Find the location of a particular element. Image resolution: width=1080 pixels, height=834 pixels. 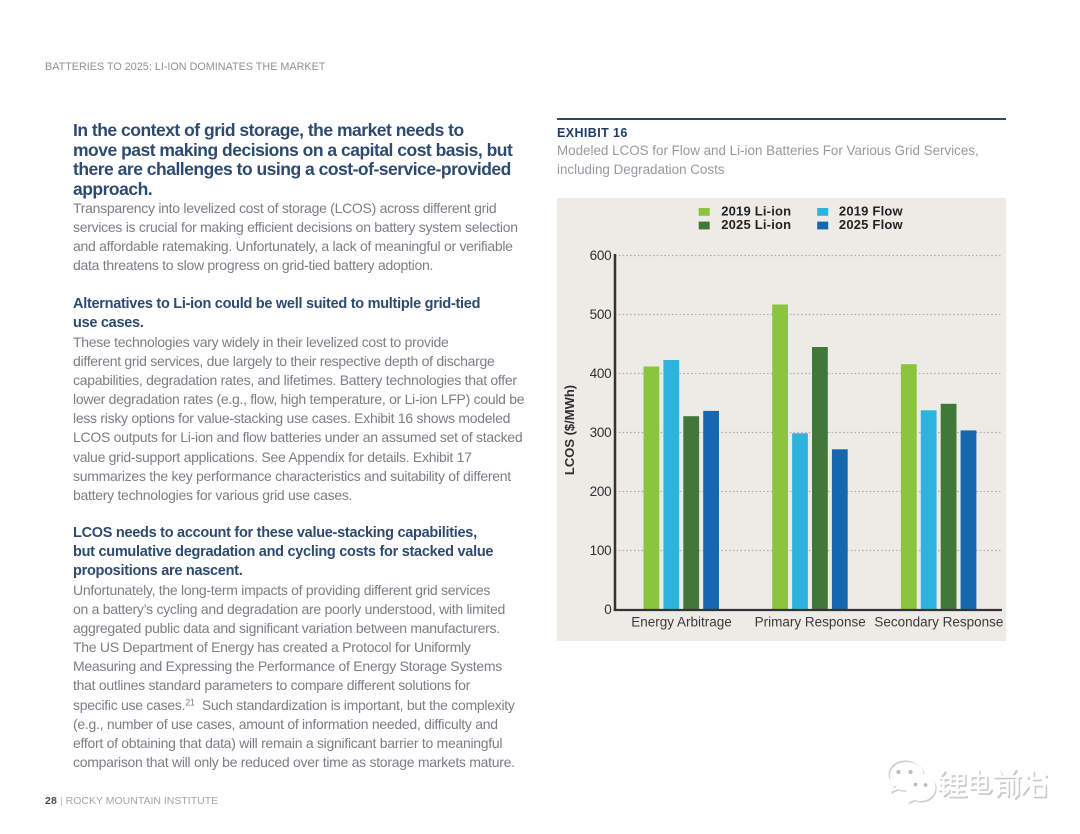

svg-text: 200 is located at coordinates (601, 491).